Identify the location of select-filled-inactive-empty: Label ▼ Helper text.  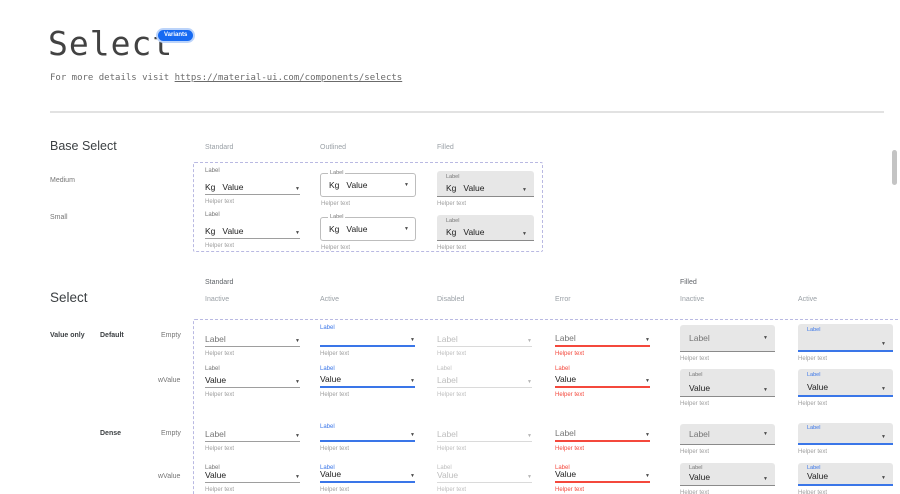
(727, 344).